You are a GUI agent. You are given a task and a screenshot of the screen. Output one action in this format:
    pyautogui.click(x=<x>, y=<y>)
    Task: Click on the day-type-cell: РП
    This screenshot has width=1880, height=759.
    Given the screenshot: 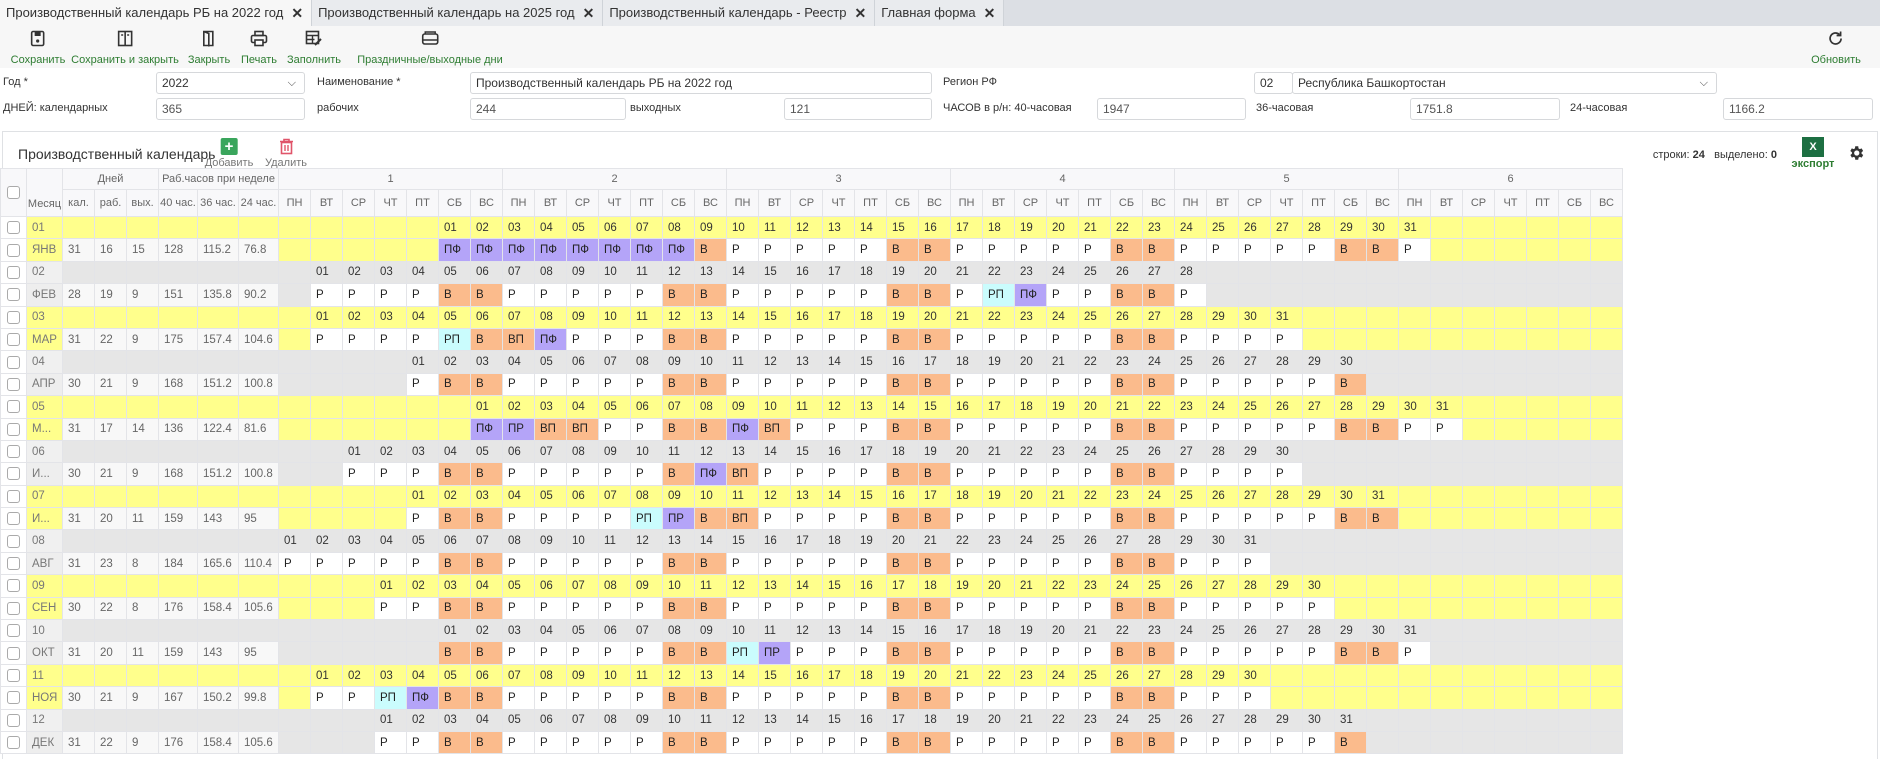 What is the action you would take?
    pyautogui.click(x=742, y=653)
    